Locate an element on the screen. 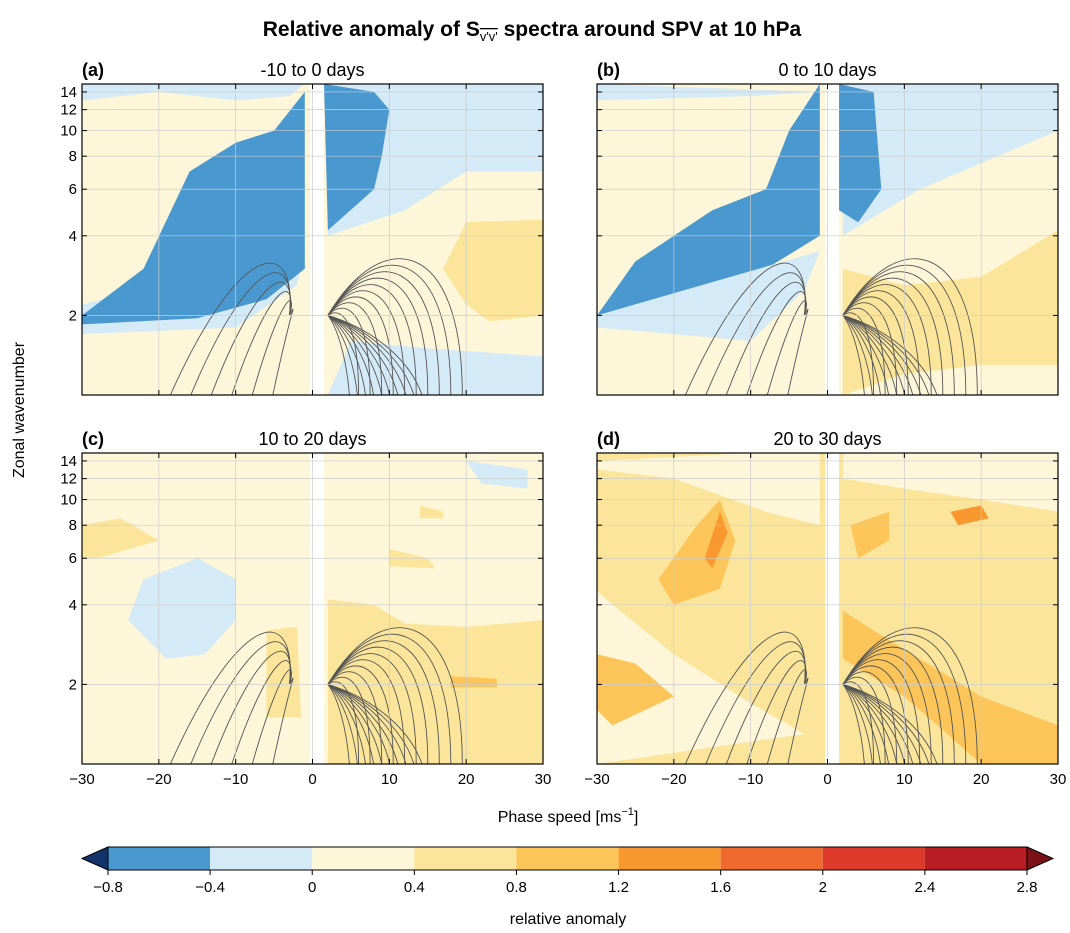  grid is located at coordinates (827, 239).